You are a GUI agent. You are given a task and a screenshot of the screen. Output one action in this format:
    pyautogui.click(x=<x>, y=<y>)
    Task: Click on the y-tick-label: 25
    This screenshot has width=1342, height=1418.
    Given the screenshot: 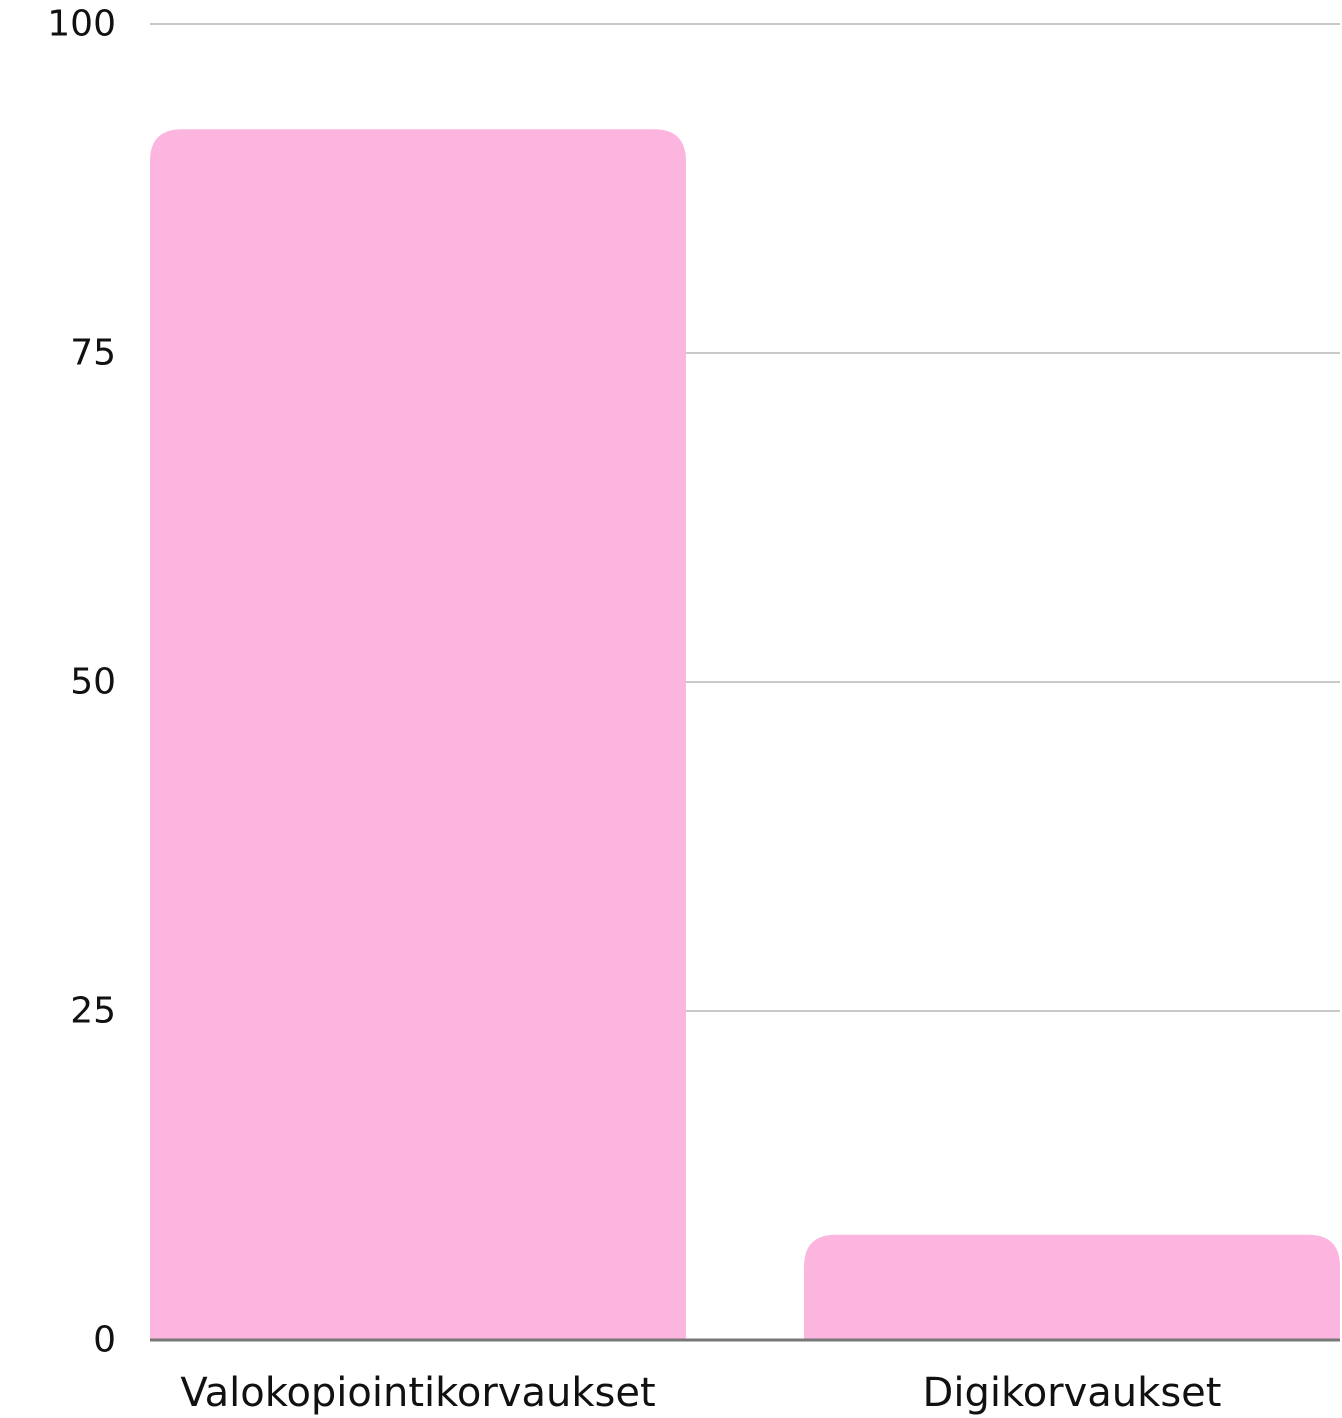 What is the action you would take?
    pyautogui.click(x=93, y=1011)
    